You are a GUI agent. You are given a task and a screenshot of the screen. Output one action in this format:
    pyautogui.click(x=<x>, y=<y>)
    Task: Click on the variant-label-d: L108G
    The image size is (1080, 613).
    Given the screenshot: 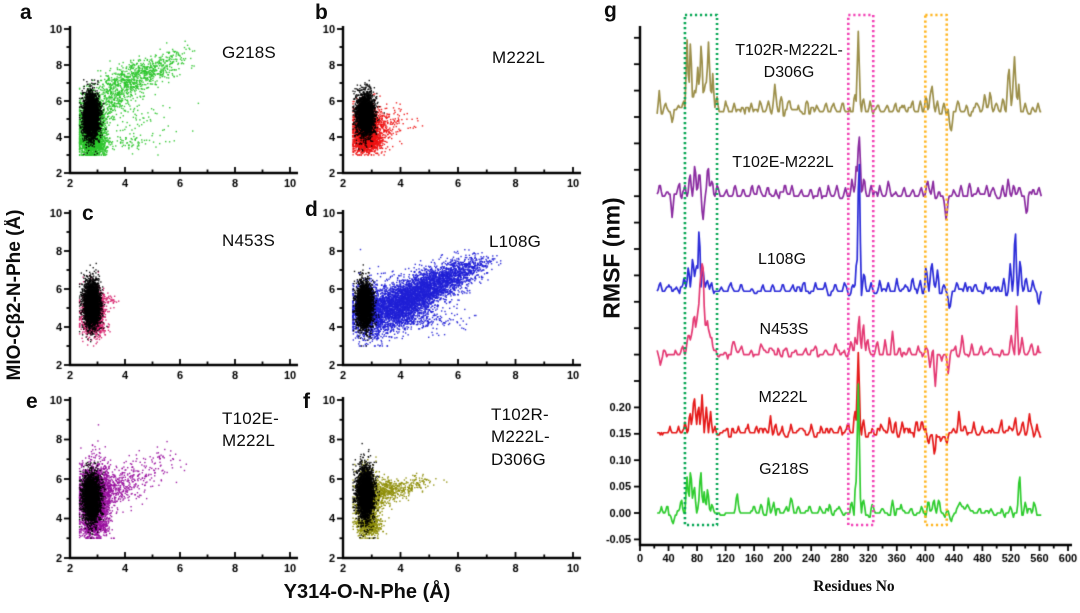 What is the action you would take?
    pyautogui.click(x=515, y=241)
    